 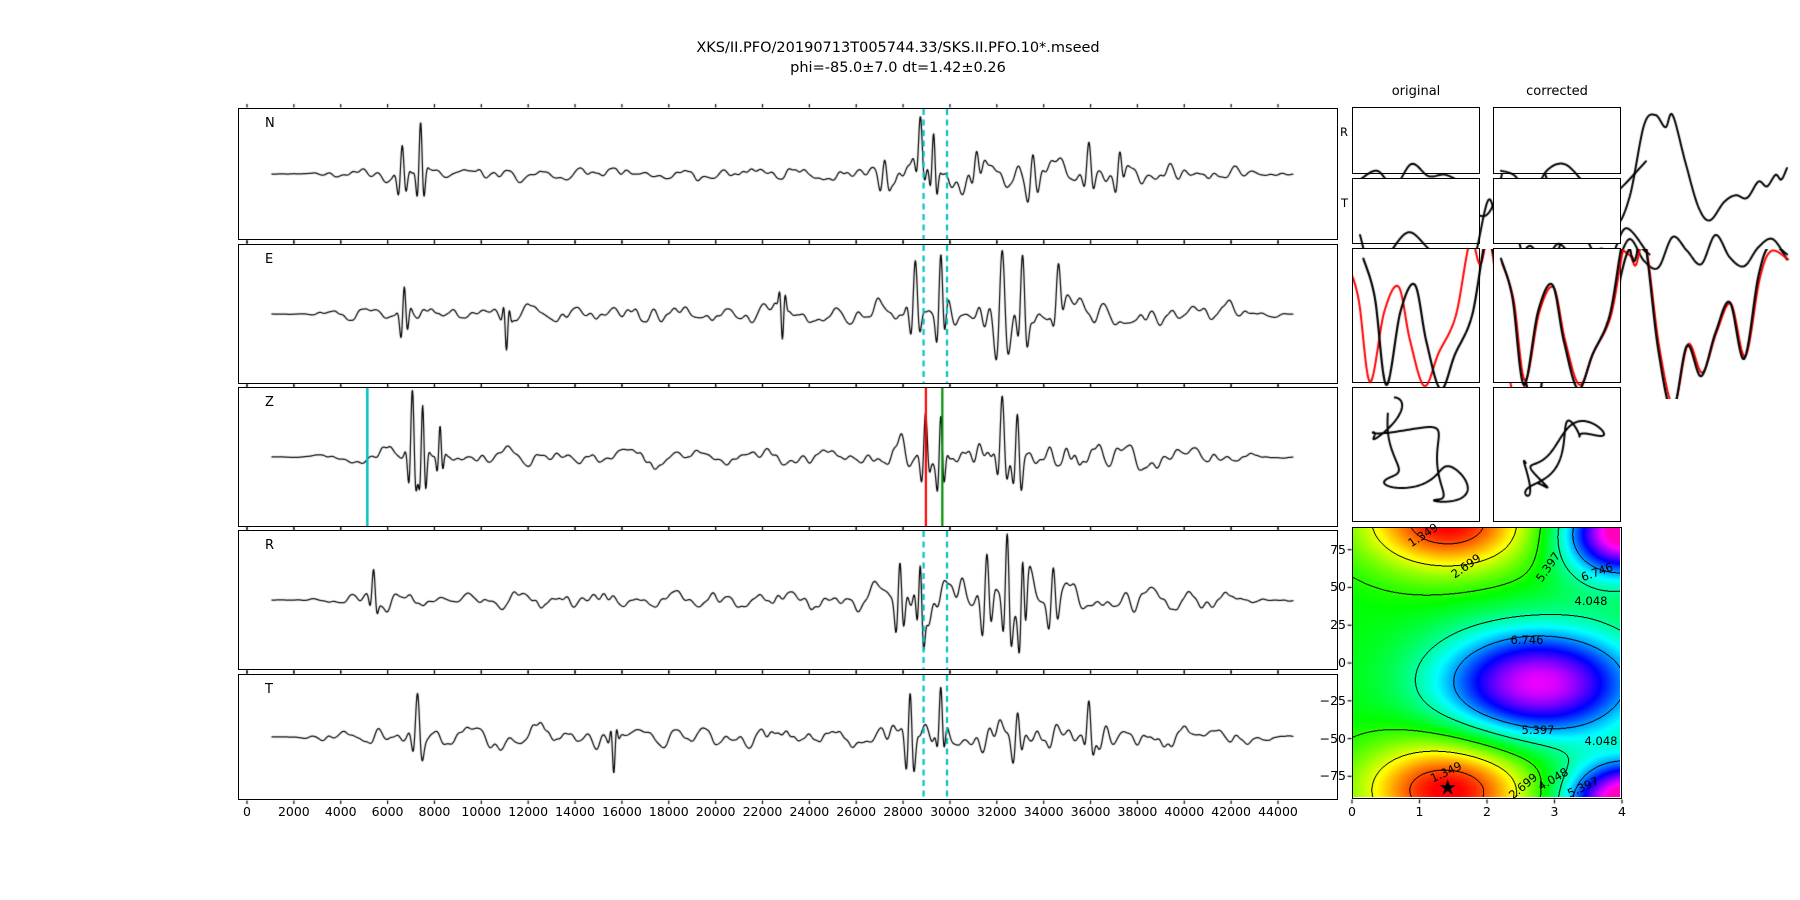 I want to click on waveform-panel-t: T, so click(x=788, y=737).